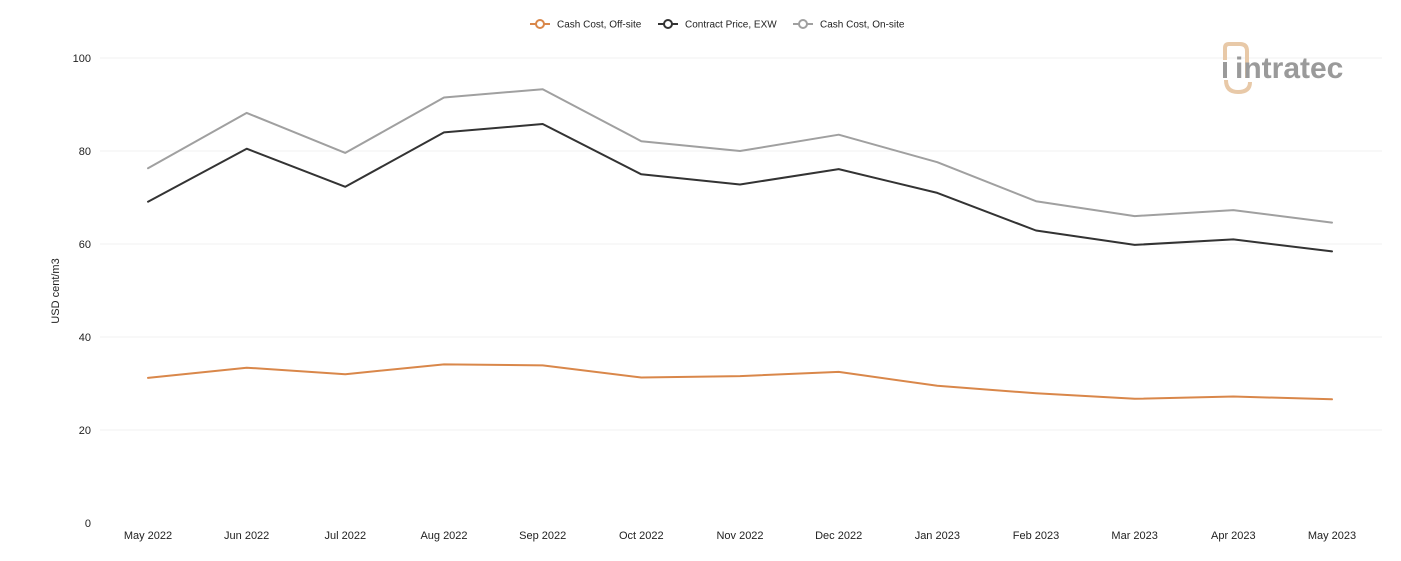  Describe the element at coordinates (346, 536) in the screenshot. I see `x-tick-label: Jul 2022` at that location.